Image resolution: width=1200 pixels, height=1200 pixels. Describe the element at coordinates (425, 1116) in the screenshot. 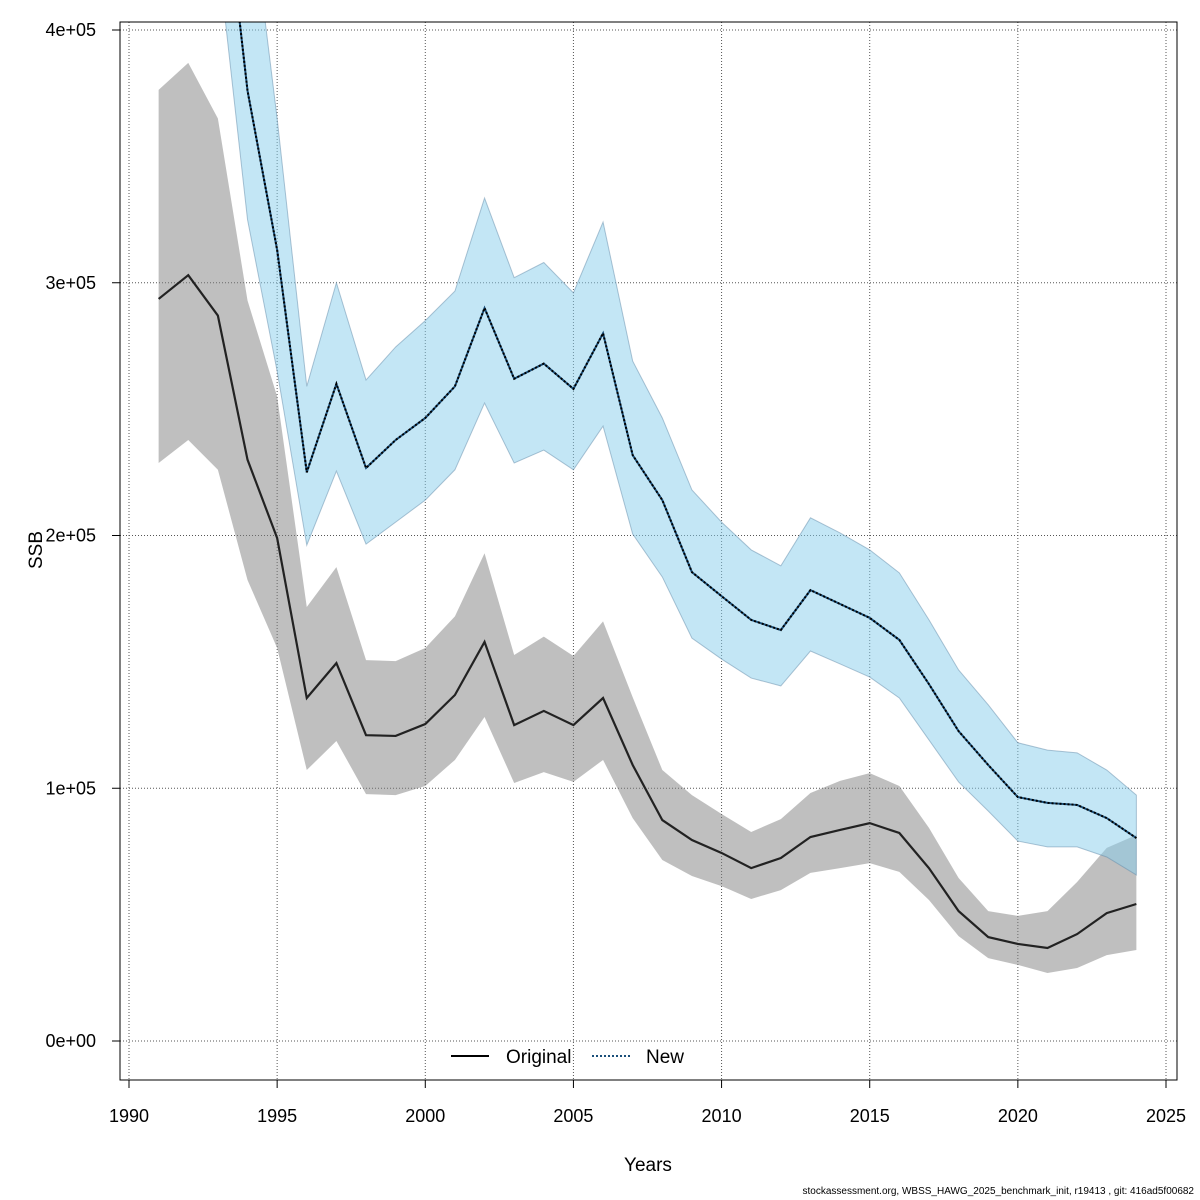

I see `x-tick-label: 2000` at that location.